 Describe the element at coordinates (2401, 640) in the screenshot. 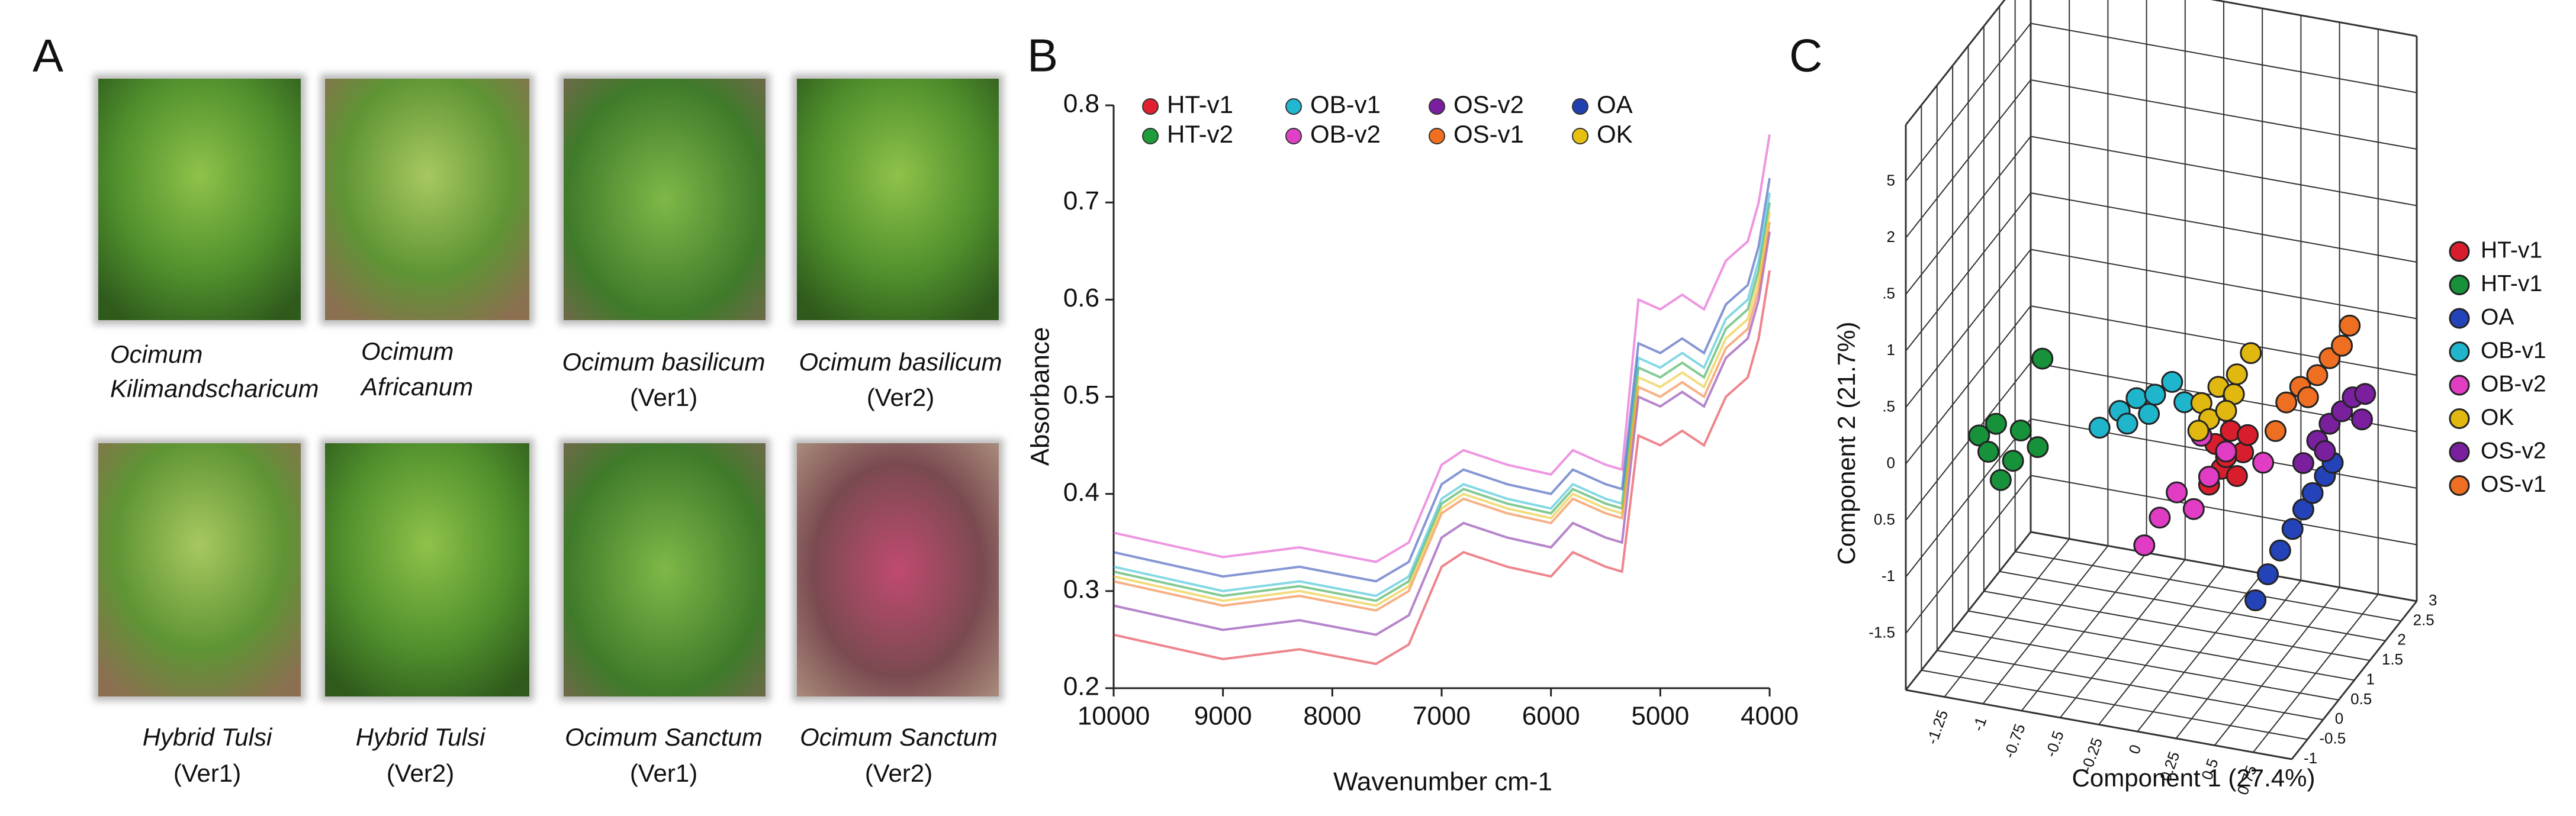

I see `z-tick-label: 2` at that location.